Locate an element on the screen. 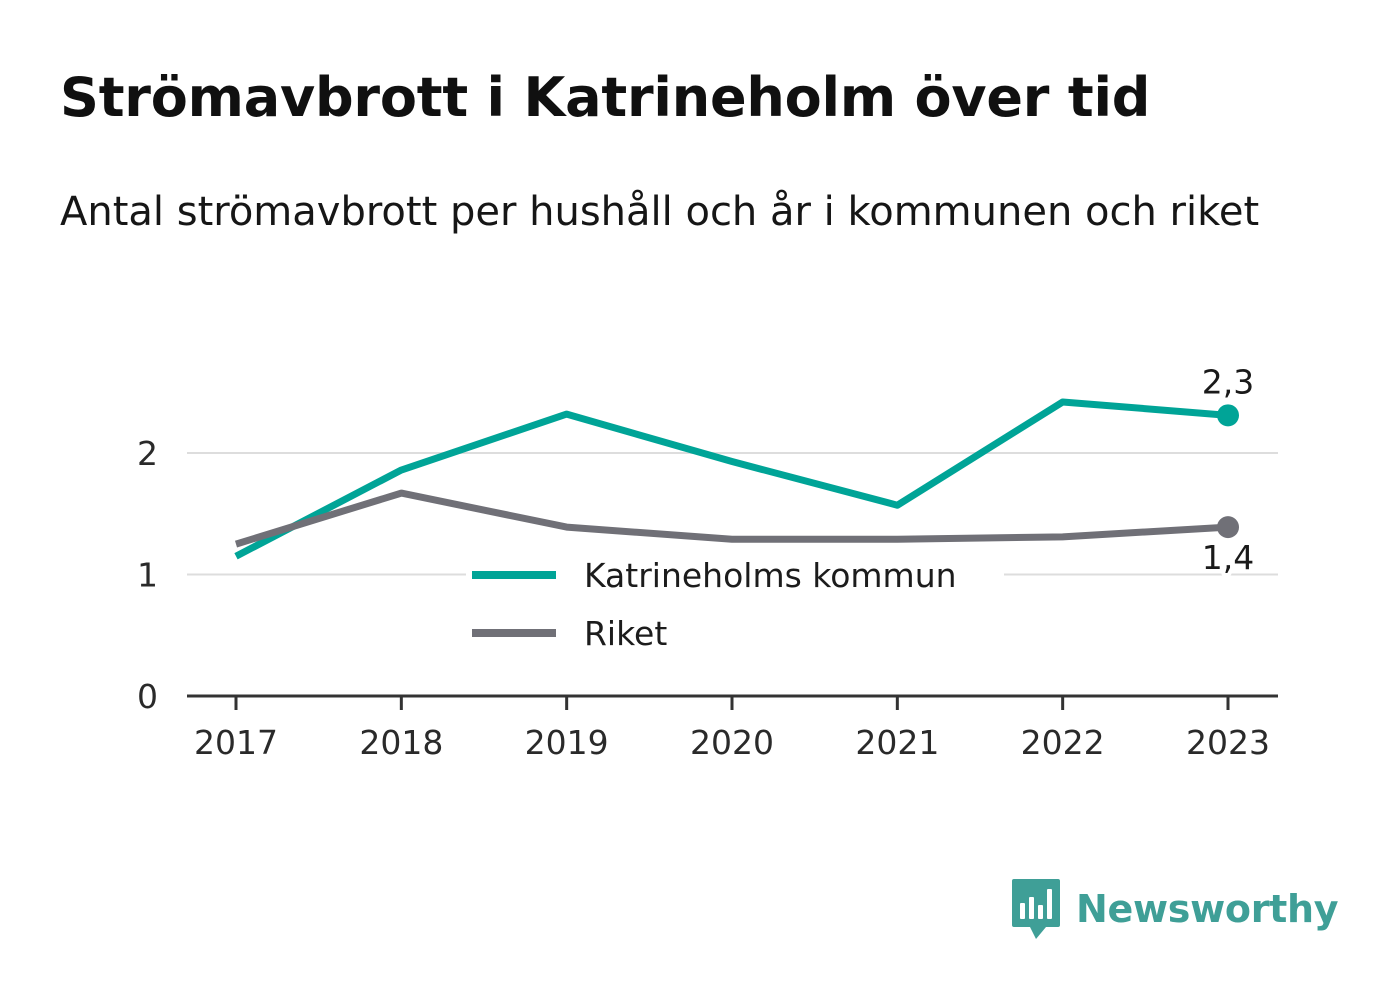  x-tick-label: 2021 is located at coordinates (897, 742).